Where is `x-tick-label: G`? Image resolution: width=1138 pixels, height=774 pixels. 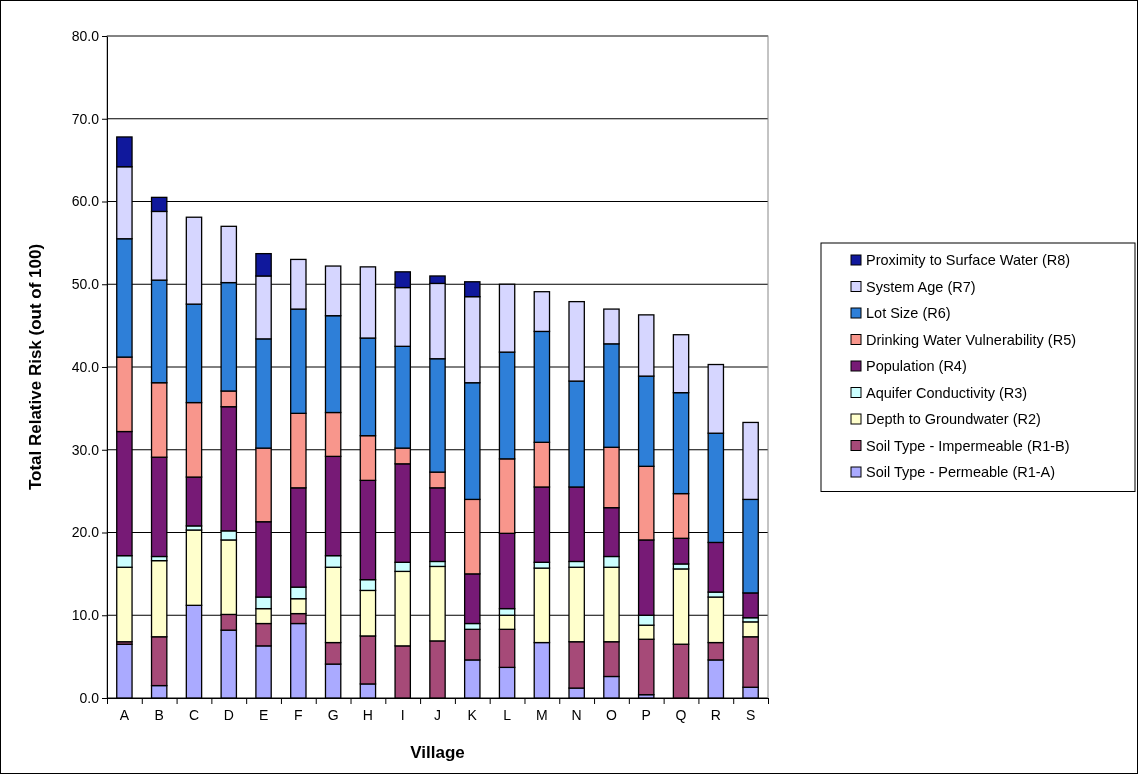 x-tick-label: G is located at coordinates (333, 715).